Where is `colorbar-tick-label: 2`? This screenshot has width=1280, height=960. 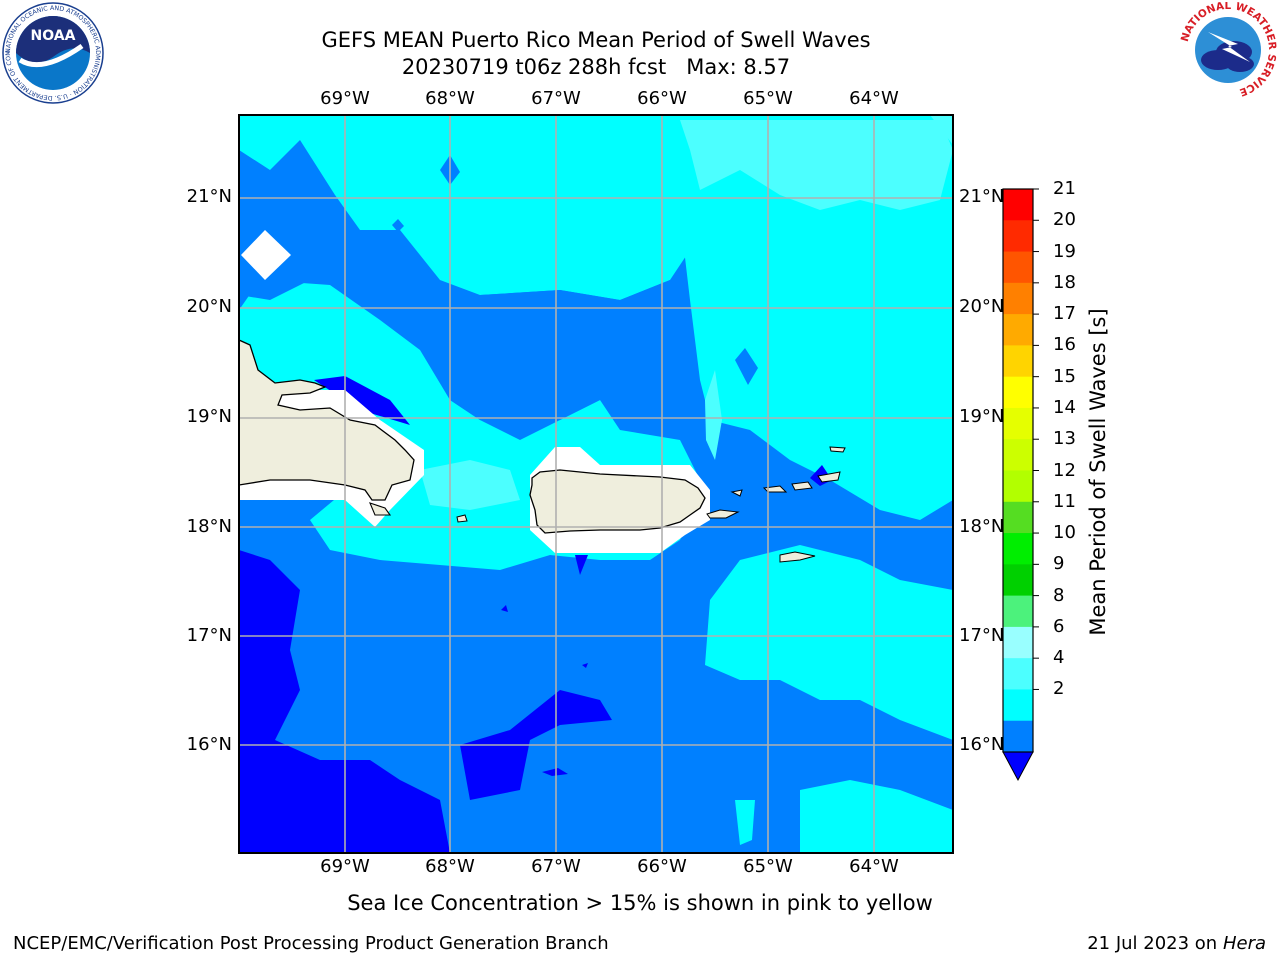 colorbar-tick-label: 2 is located at coordinates (1059, 689).